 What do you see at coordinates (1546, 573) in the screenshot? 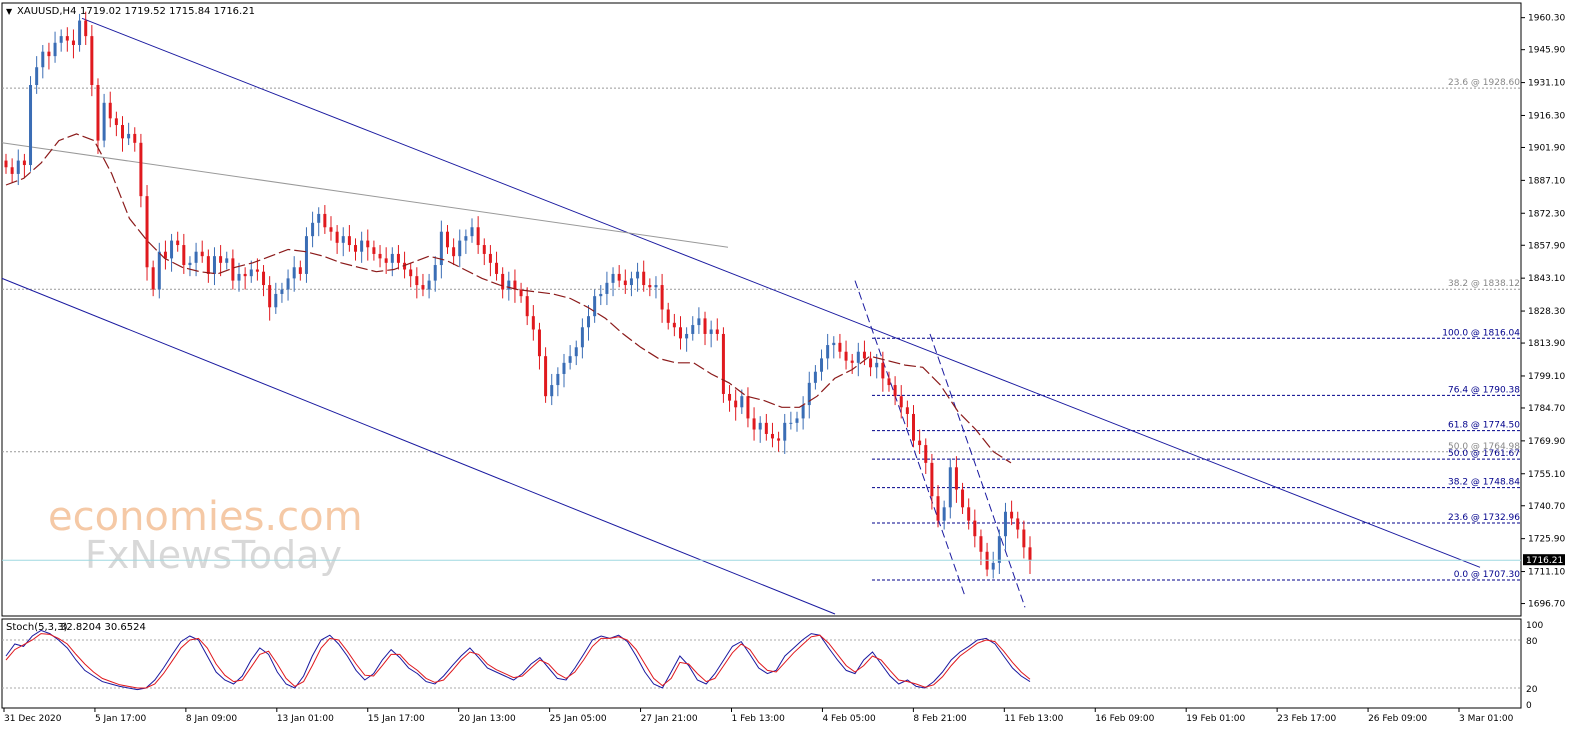
I see `price-tick-label: 1711.10` at bounding box center [1546, 573].